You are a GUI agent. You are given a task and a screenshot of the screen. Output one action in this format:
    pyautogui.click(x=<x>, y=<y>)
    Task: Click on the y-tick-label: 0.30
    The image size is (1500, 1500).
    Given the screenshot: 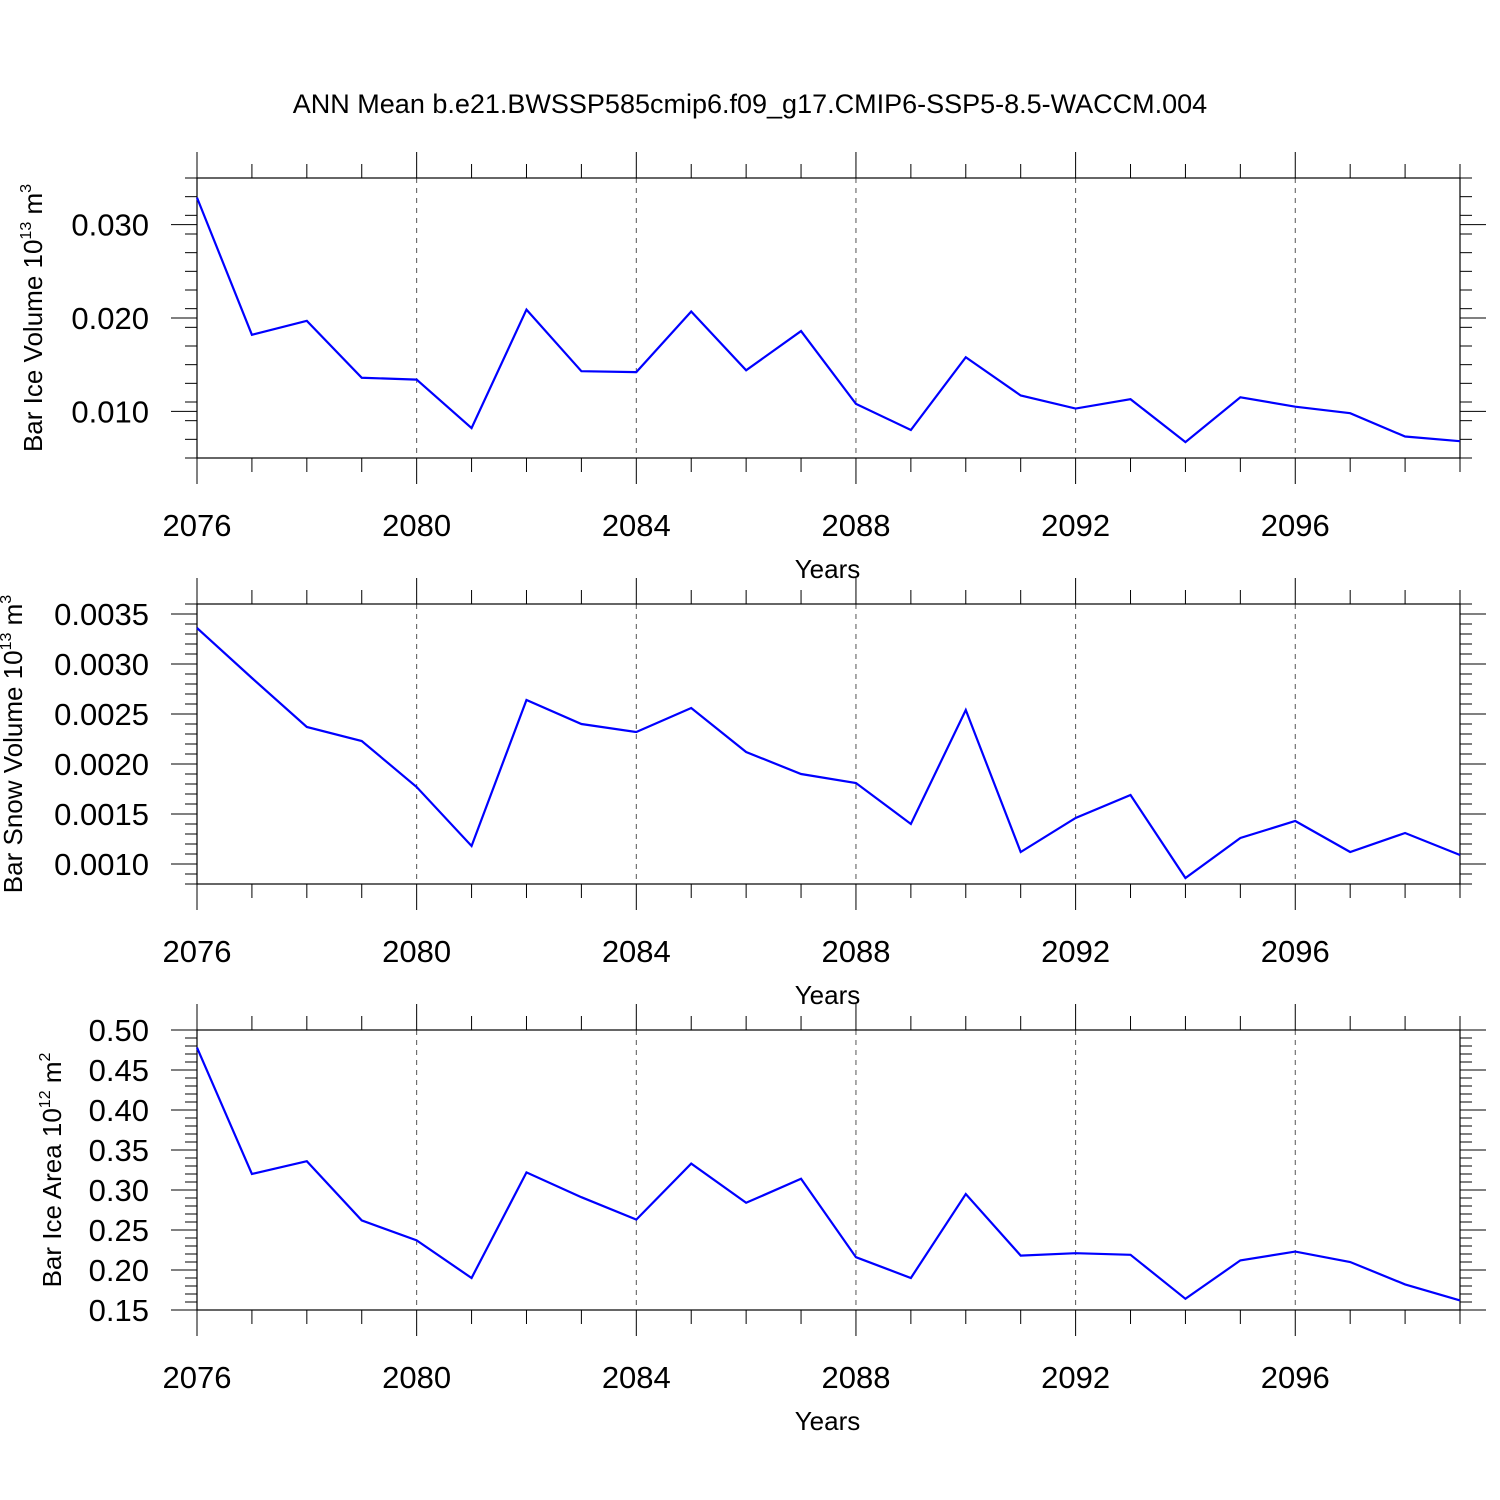 What is the action you would take?
    pyautogui.click(x=119, y=1190)
    